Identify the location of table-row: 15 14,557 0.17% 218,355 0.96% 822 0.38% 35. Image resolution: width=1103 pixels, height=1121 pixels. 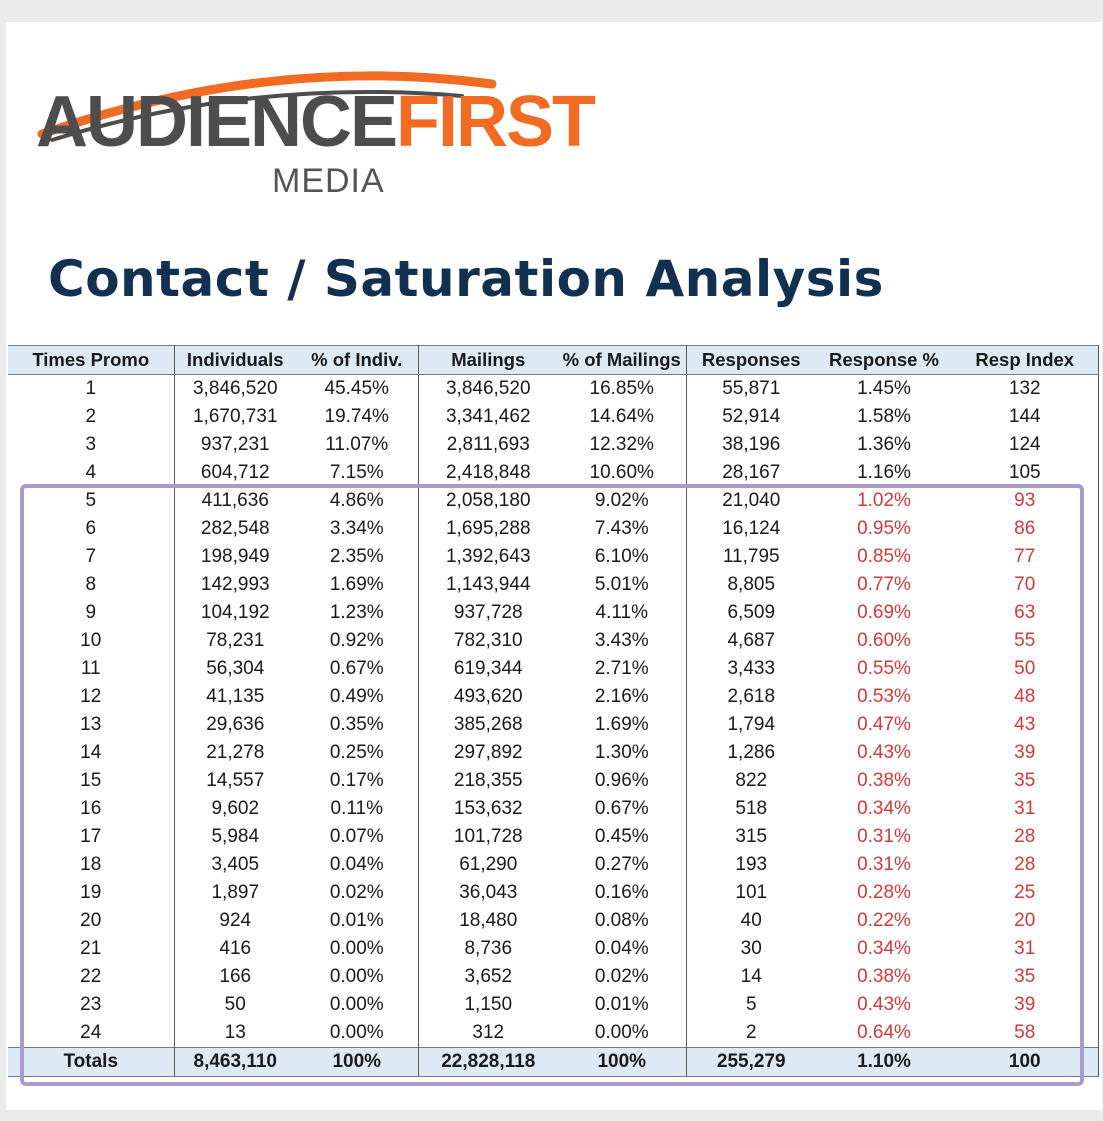
(553, 781).